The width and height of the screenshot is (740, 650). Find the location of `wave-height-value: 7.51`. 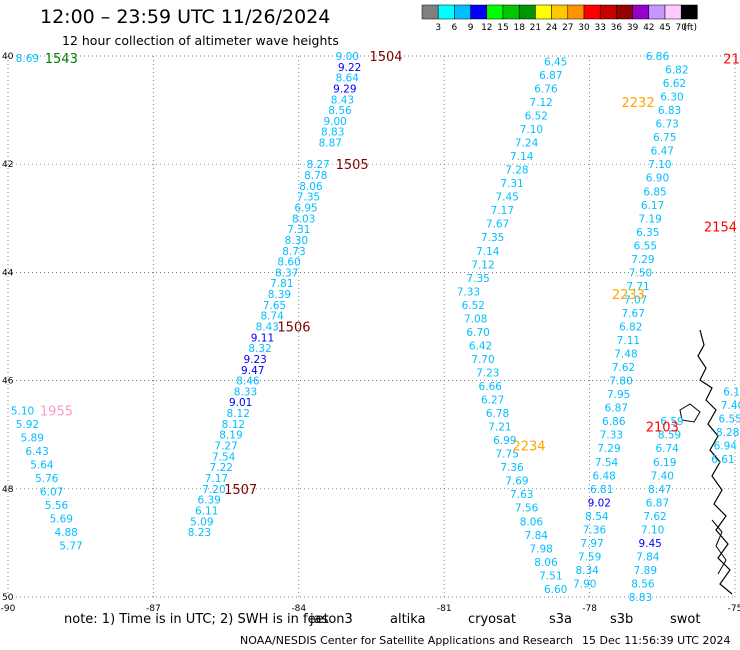

wave-height-value: 7.51 is located at coordinates (550, 576).